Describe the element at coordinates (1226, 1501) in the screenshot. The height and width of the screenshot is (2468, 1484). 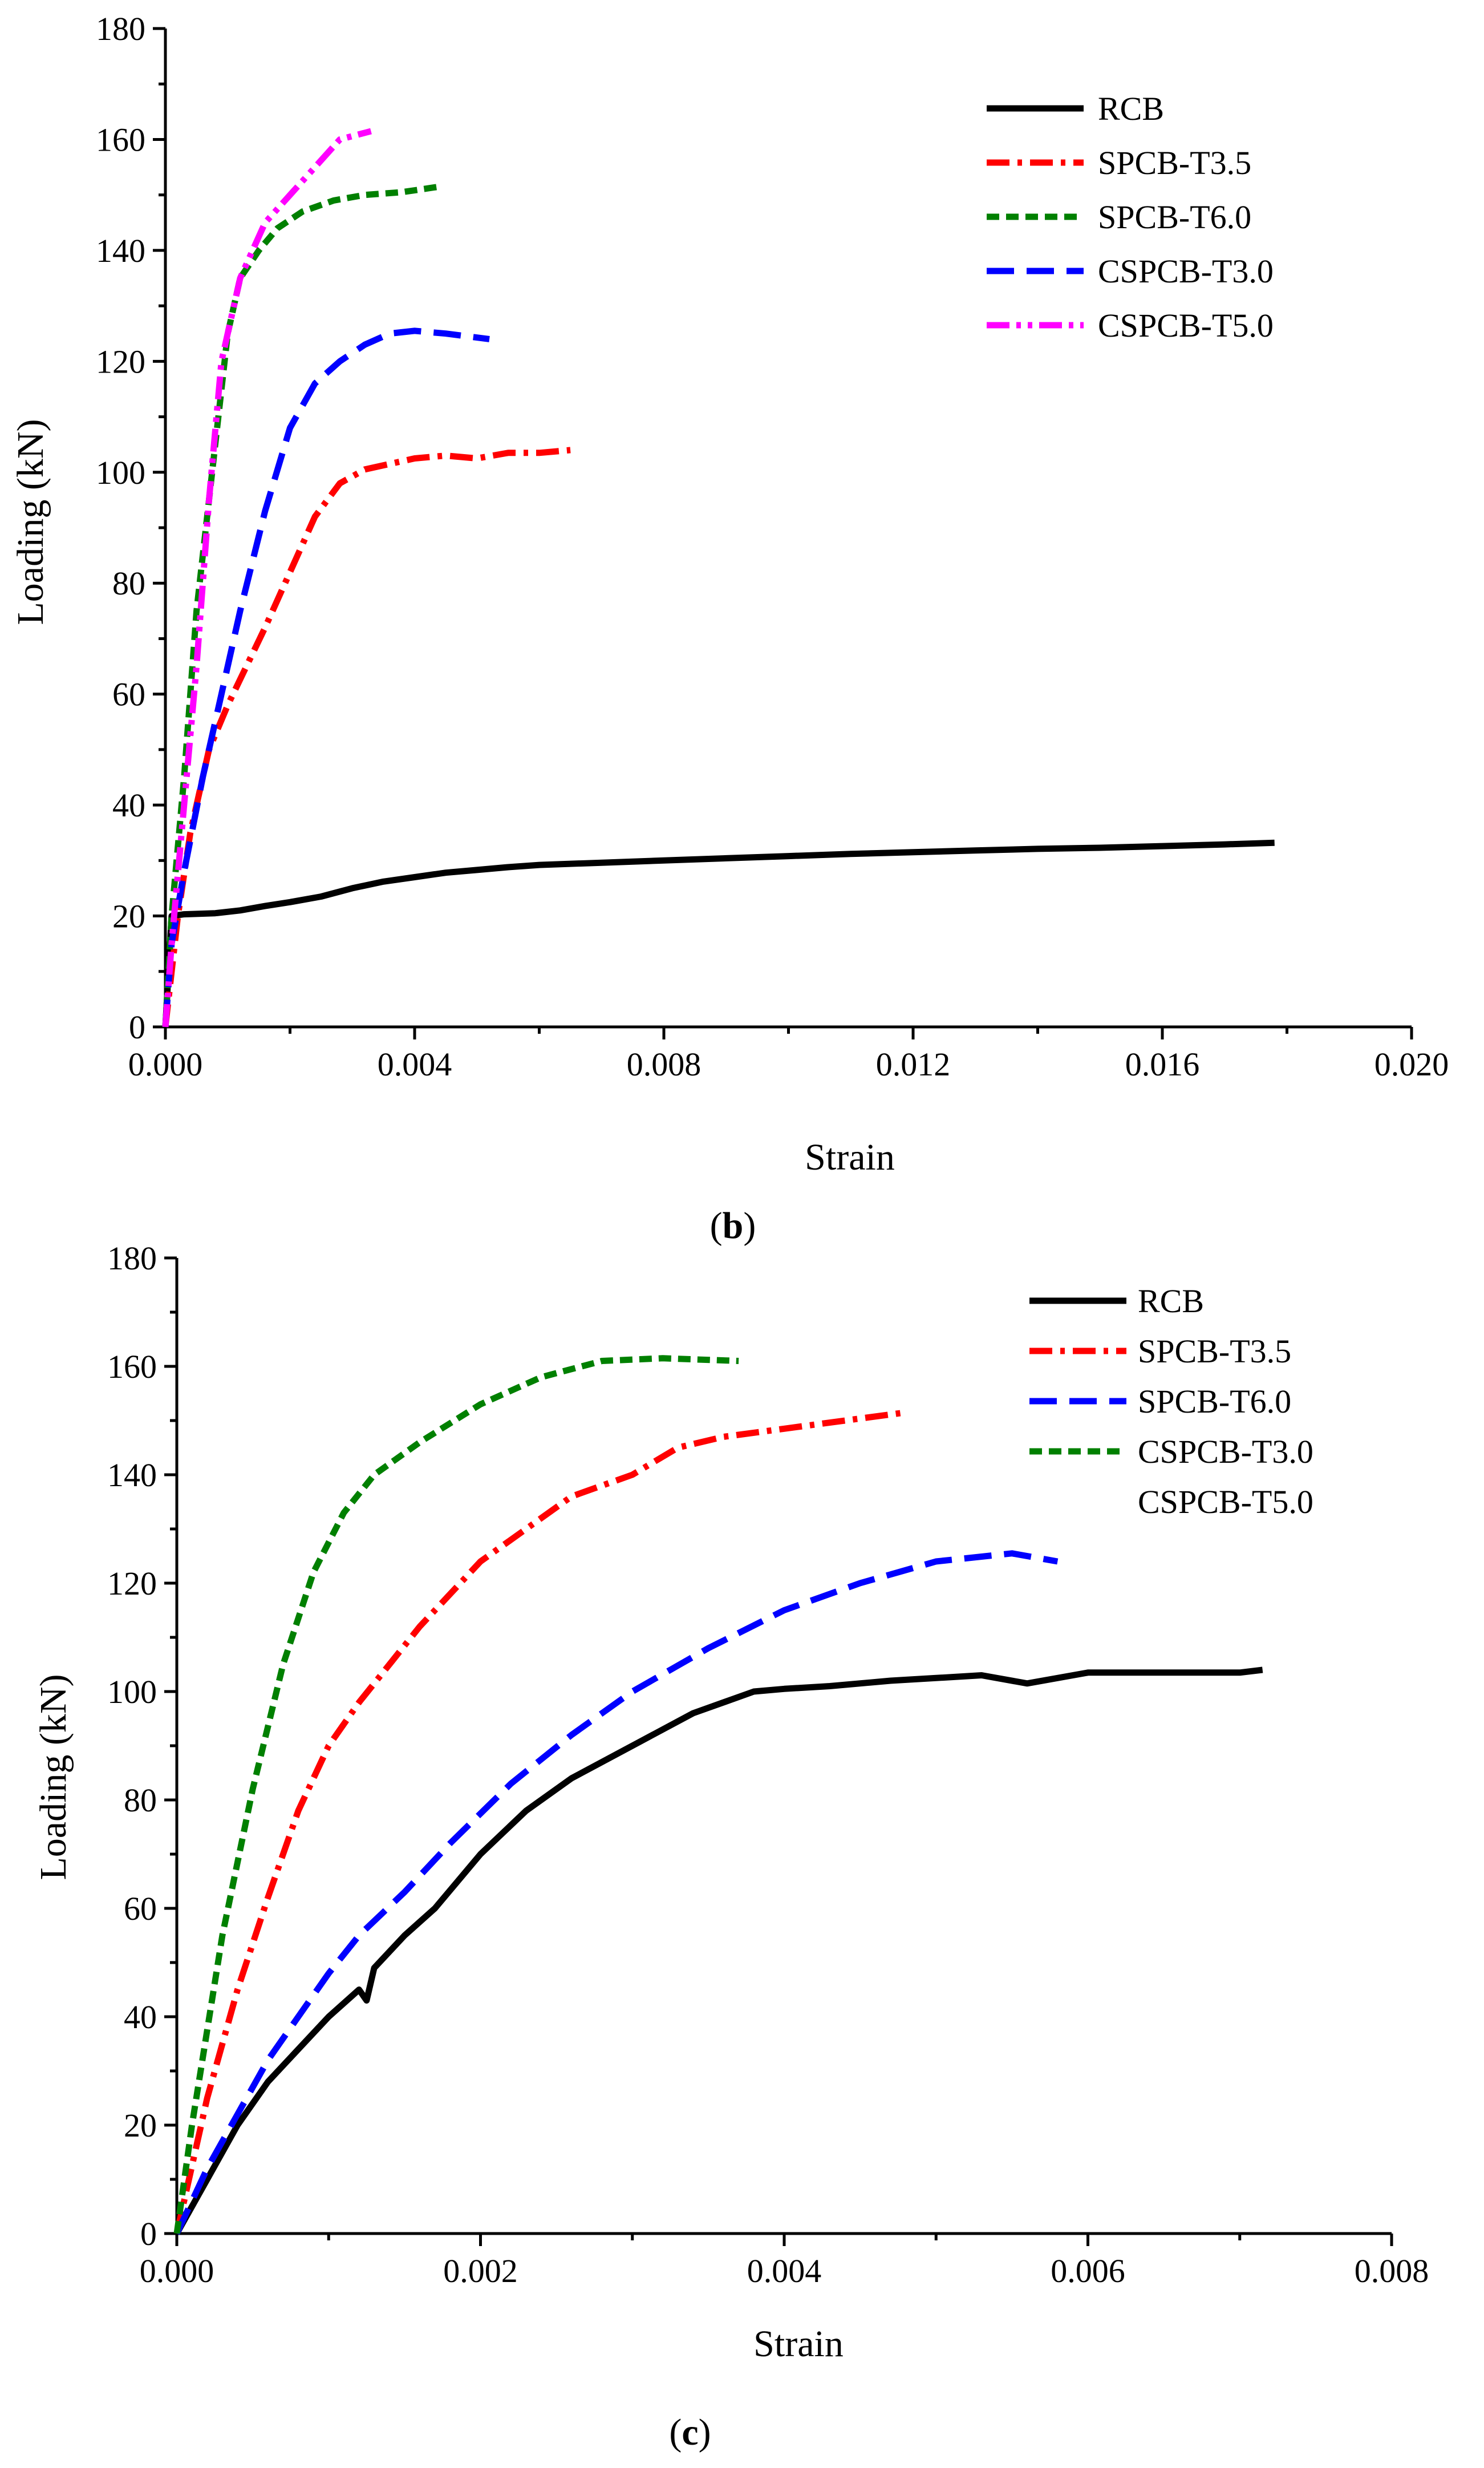
I see `chart-c-legend-label: CSPCB-T5.0` at that location.